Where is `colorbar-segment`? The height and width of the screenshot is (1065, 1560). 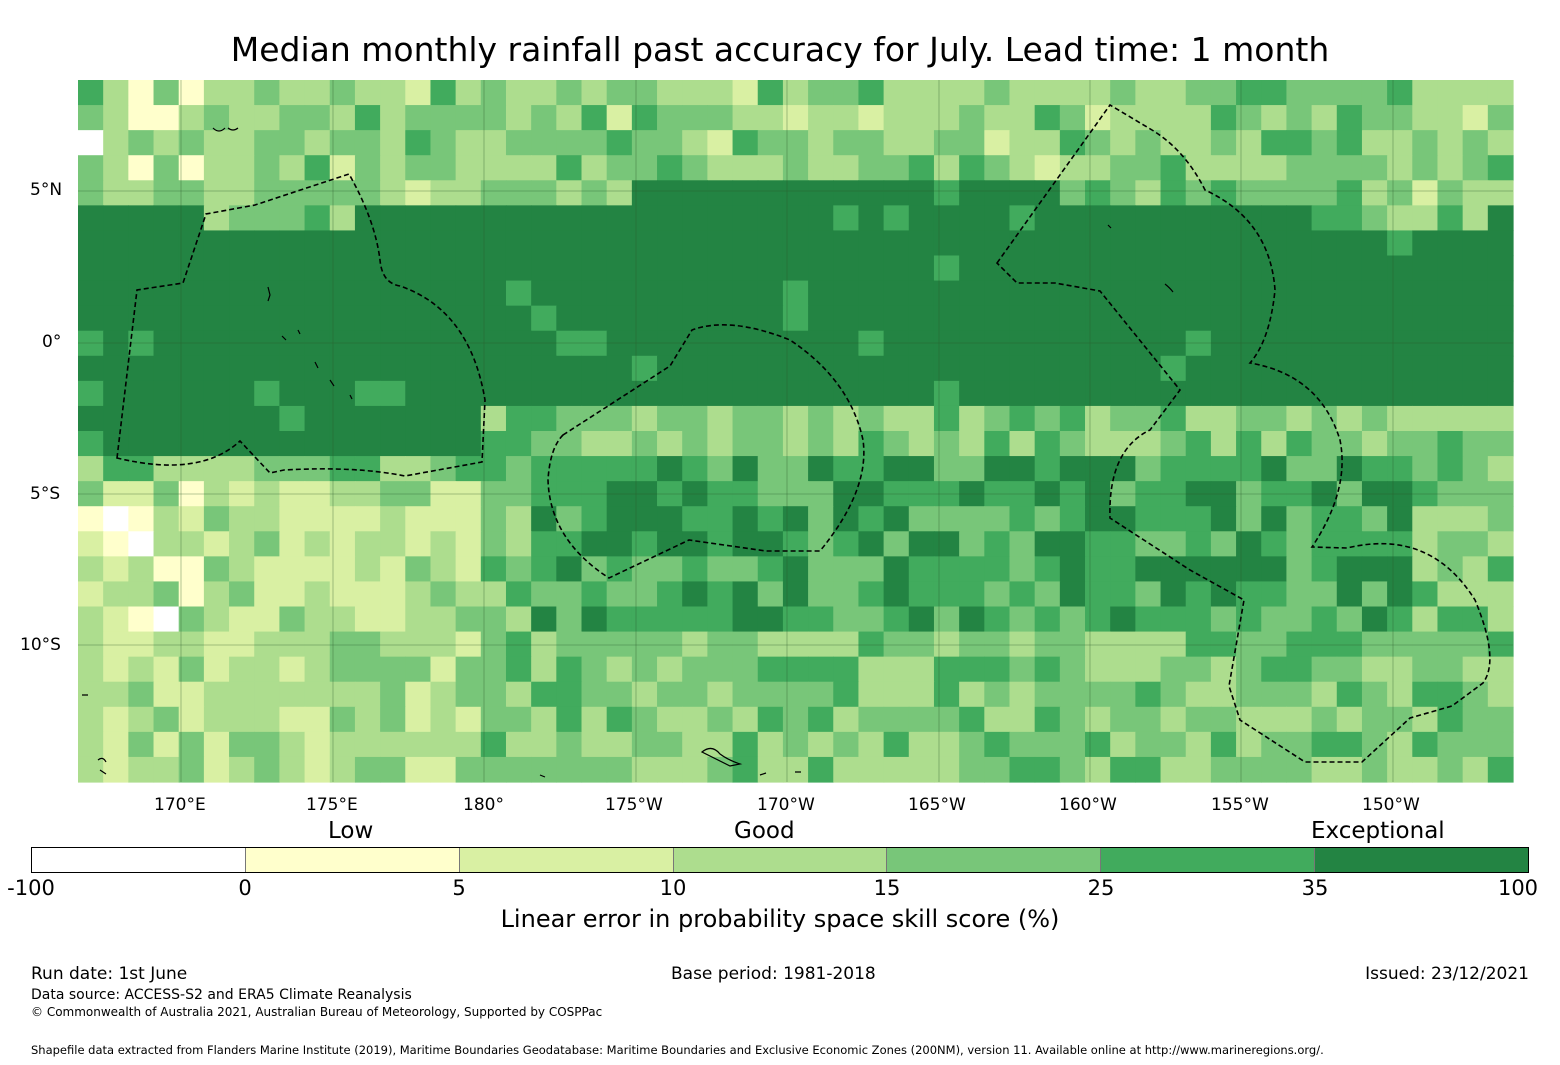 colorbar-segment is located at coordinates (566, 860).